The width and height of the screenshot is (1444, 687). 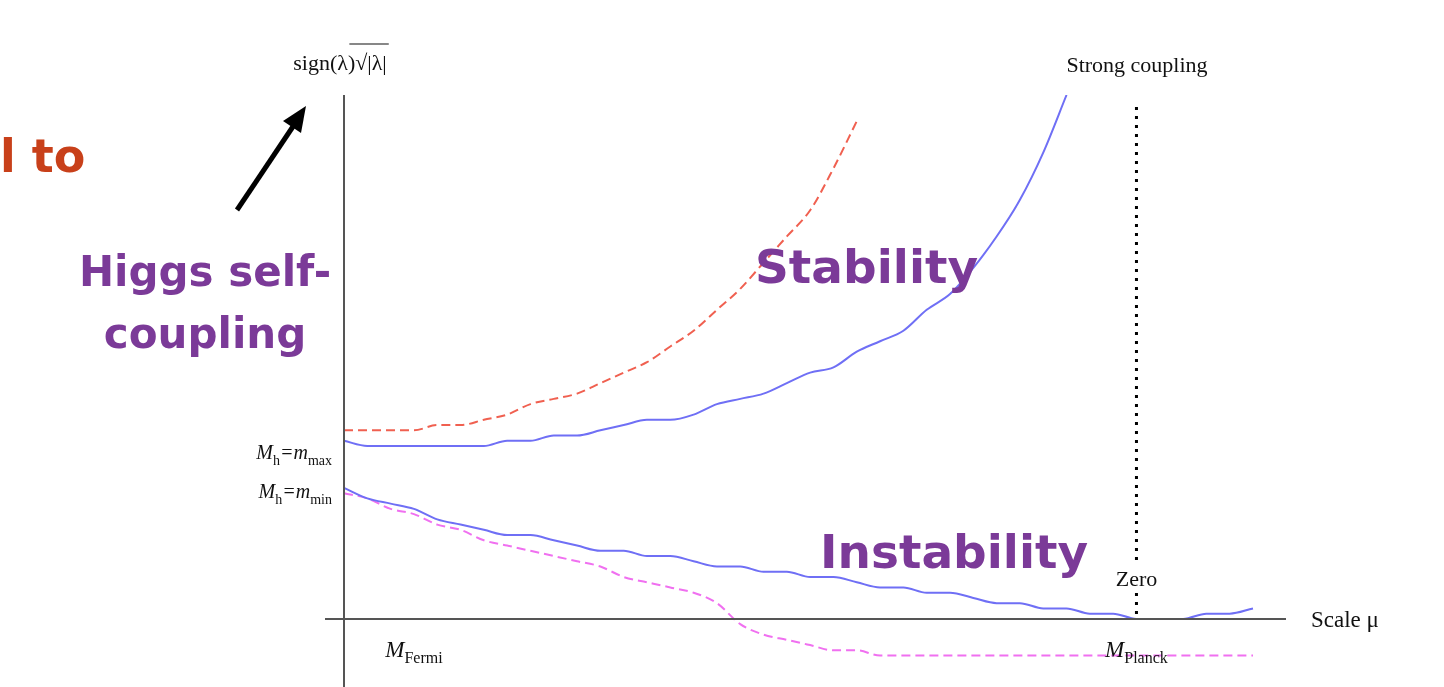 I want to click on annotation: Zero, so click(x=1136, y=578).